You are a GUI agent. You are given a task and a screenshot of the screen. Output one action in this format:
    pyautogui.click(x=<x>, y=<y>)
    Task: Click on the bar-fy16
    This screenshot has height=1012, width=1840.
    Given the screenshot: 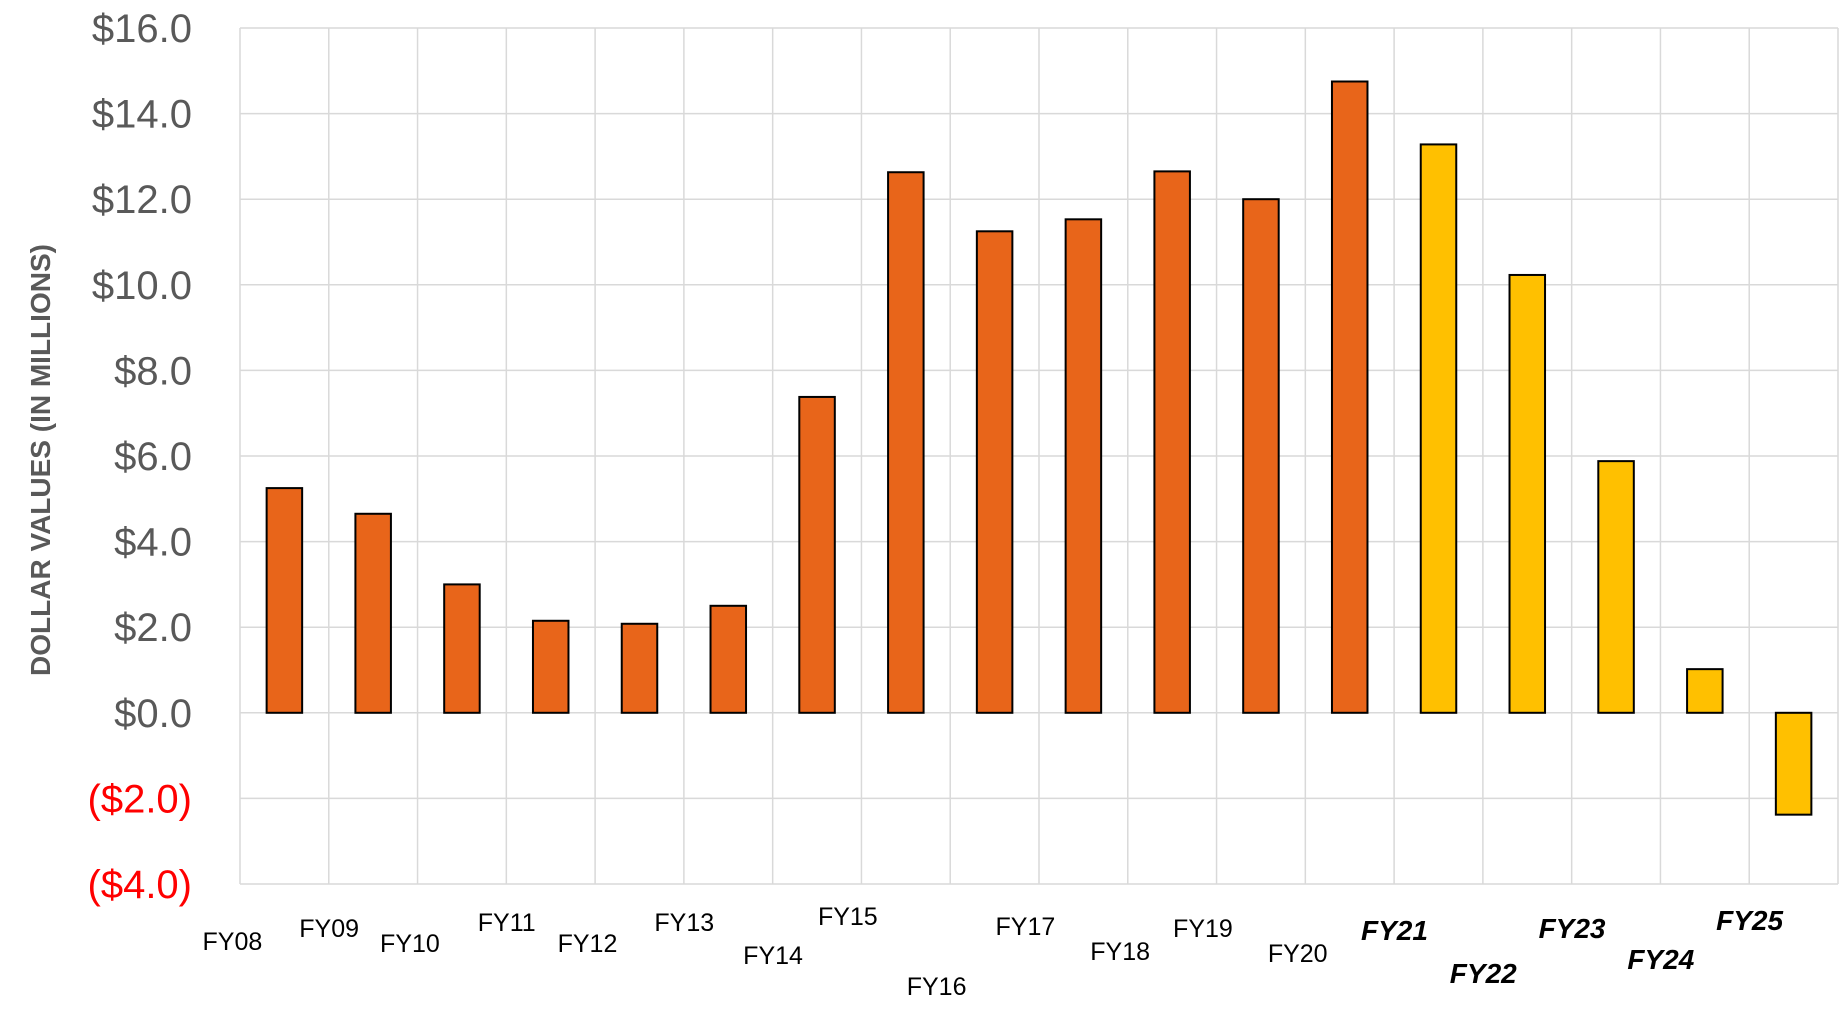 What is the action you would take?
    pyautogui.click(x=994, y=472)
    